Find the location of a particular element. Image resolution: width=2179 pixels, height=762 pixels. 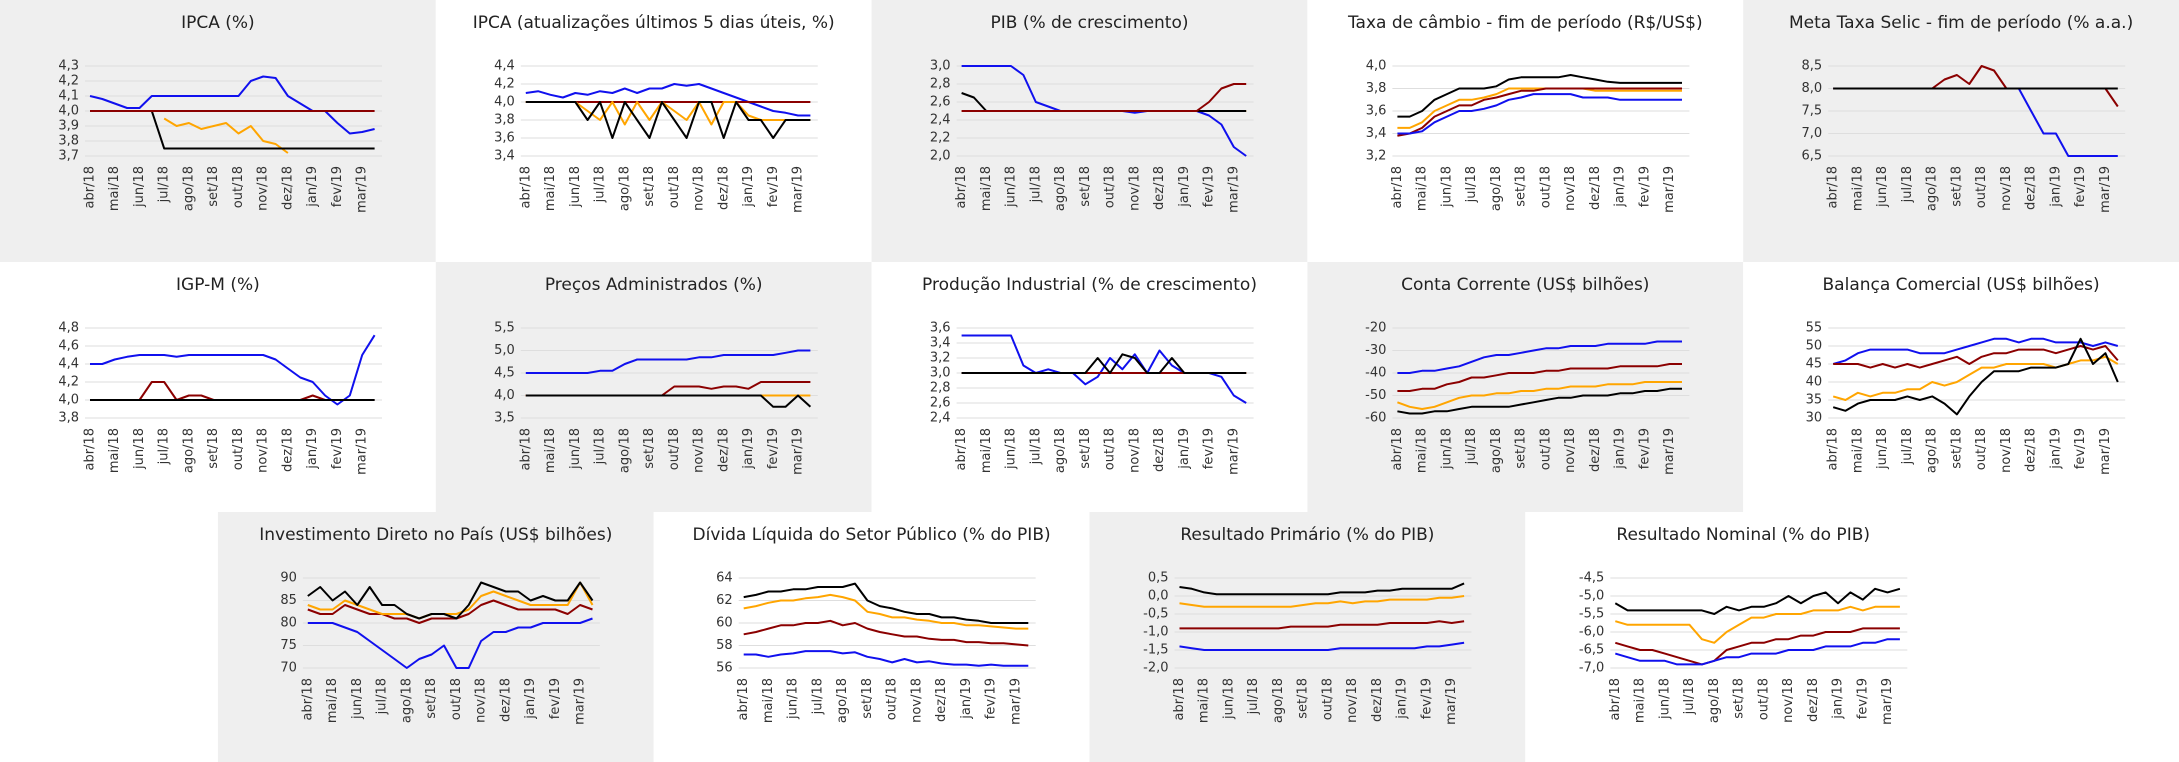

y-tick-label: 3,7 is located at coordinates (68, 156).